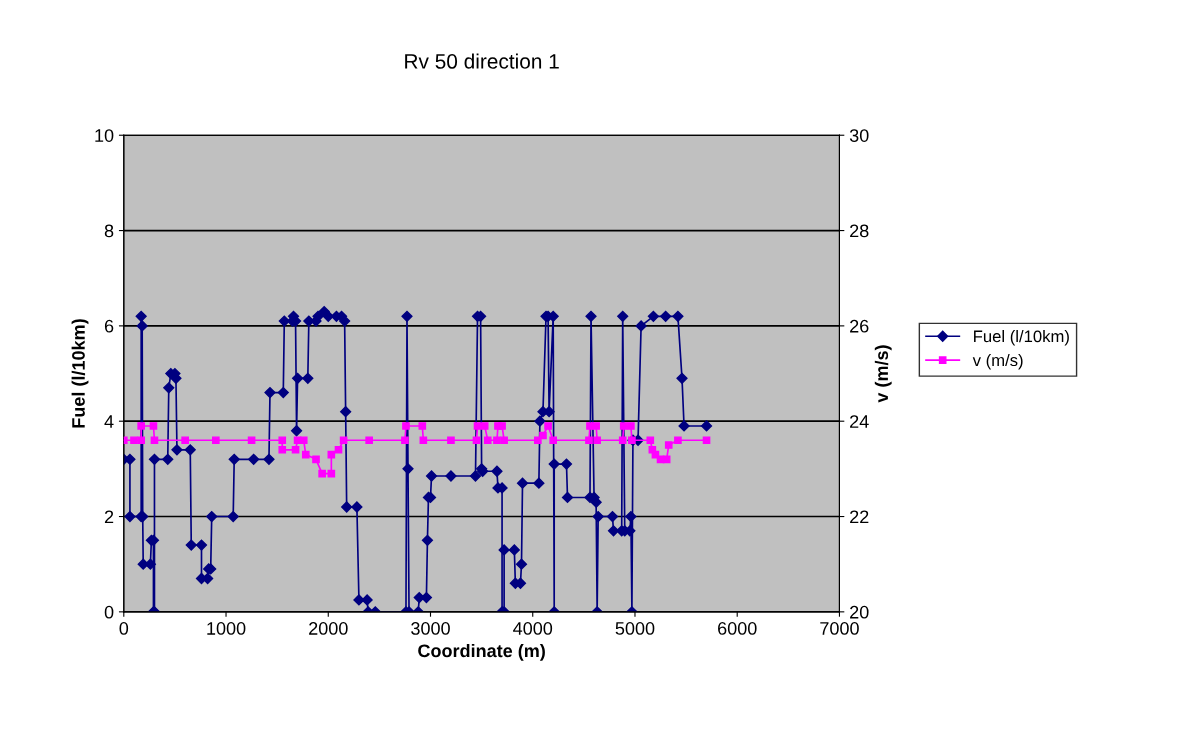 The image size is (1179, 731). Describe the element at coordinates (109, 612) in the screenshot. I see `y-tick-label: 0` at that location.